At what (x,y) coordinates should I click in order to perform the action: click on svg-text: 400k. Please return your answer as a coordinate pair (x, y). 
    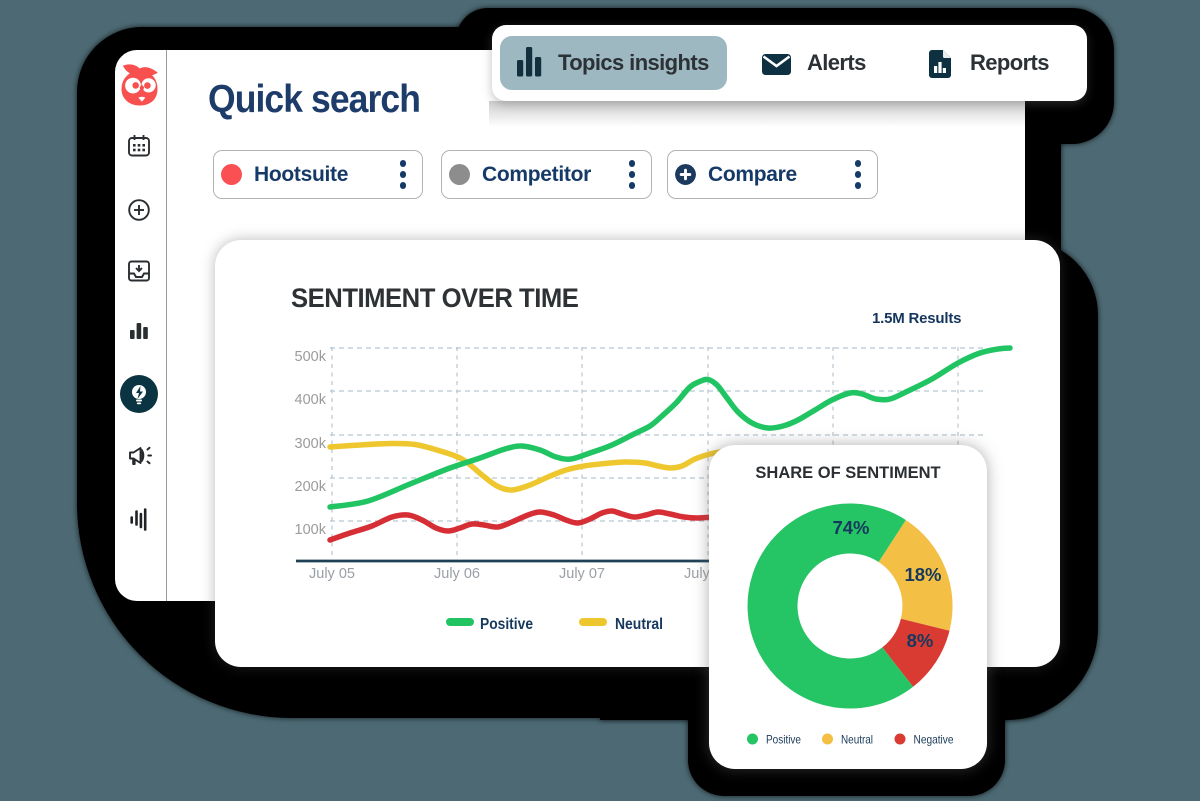
    Looking at the image, I should click on (311, 400).